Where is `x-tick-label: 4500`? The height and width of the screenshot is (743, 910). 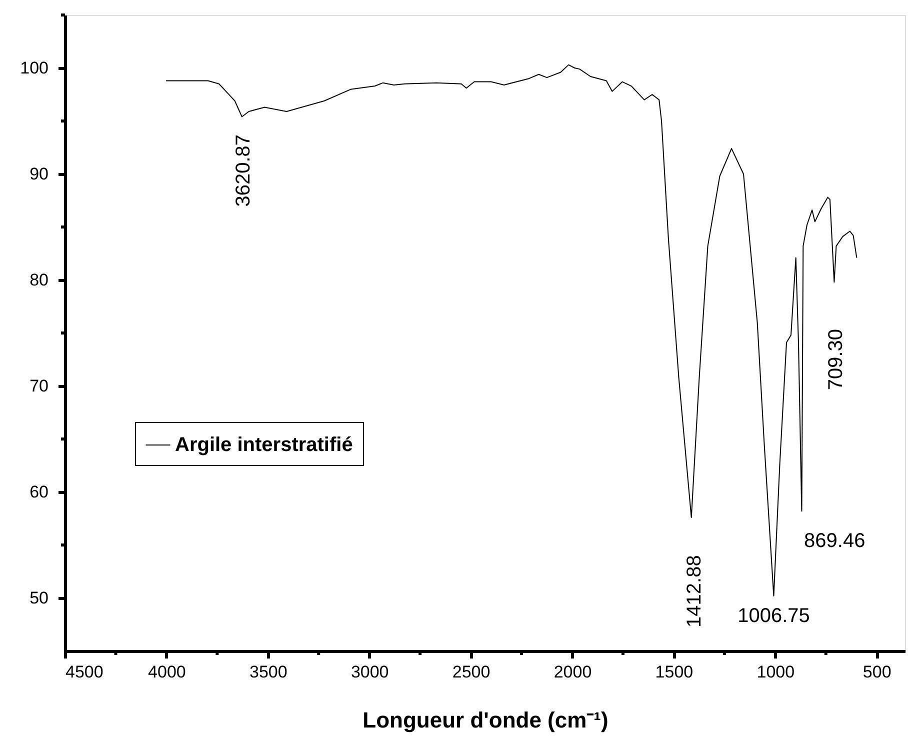 x-tick-label: 4500 is located at coordinates (85, 672).